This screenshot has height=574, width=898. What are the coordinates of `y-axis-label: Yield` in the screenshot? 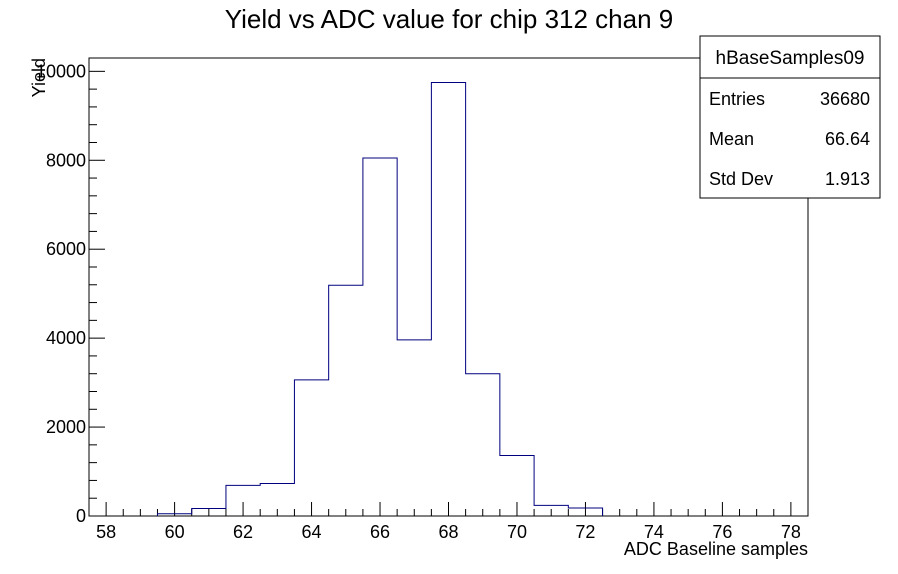 It's located at (39, 77).